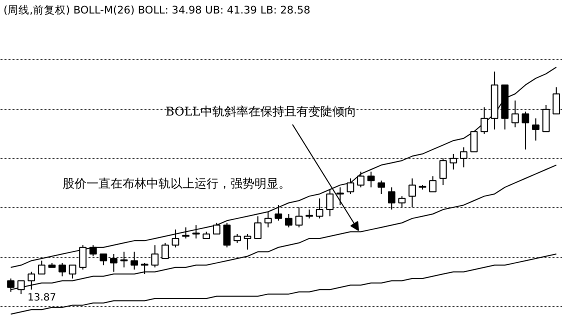  I want to click on annotation: BOLL中轨斜率在保持且有变陡倾向, so click(261, 111).